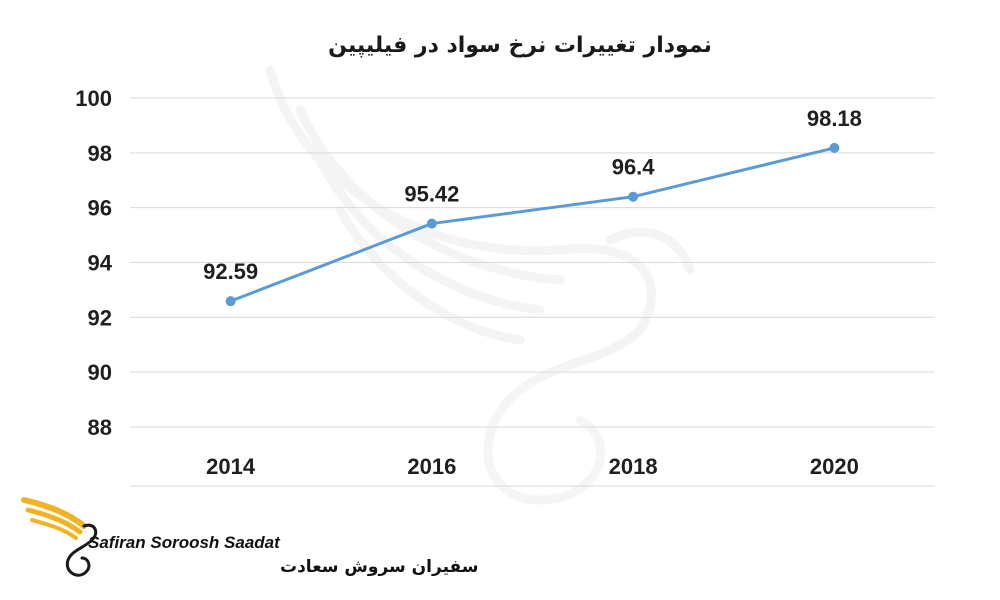 The height and width of the screenshot is (600, 1000). I want to click on logo-name-english: Safiran Soroosh Saadat, so click(184, 542).